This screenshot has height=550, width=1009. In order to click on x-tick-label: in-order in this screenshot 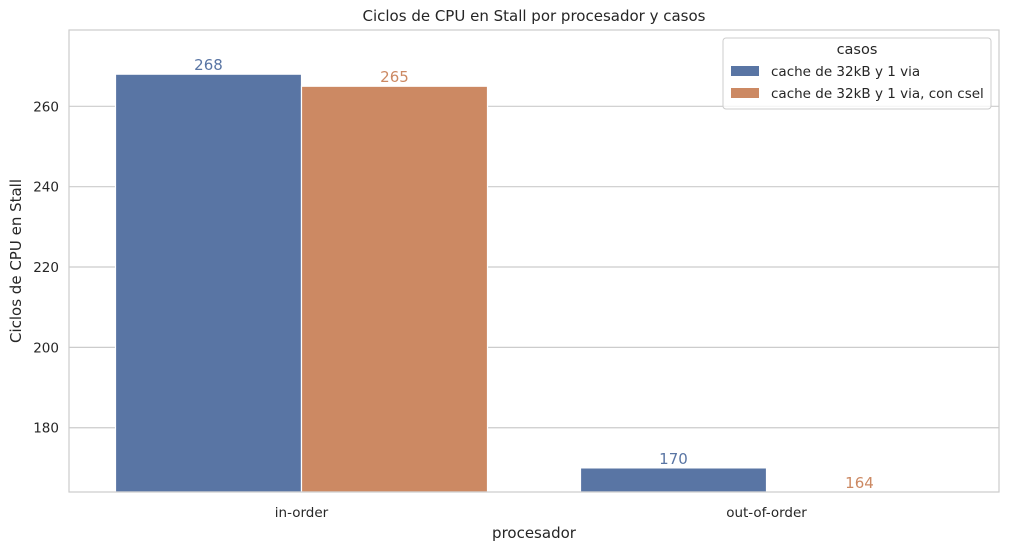, I will do `click(302, 513)`.